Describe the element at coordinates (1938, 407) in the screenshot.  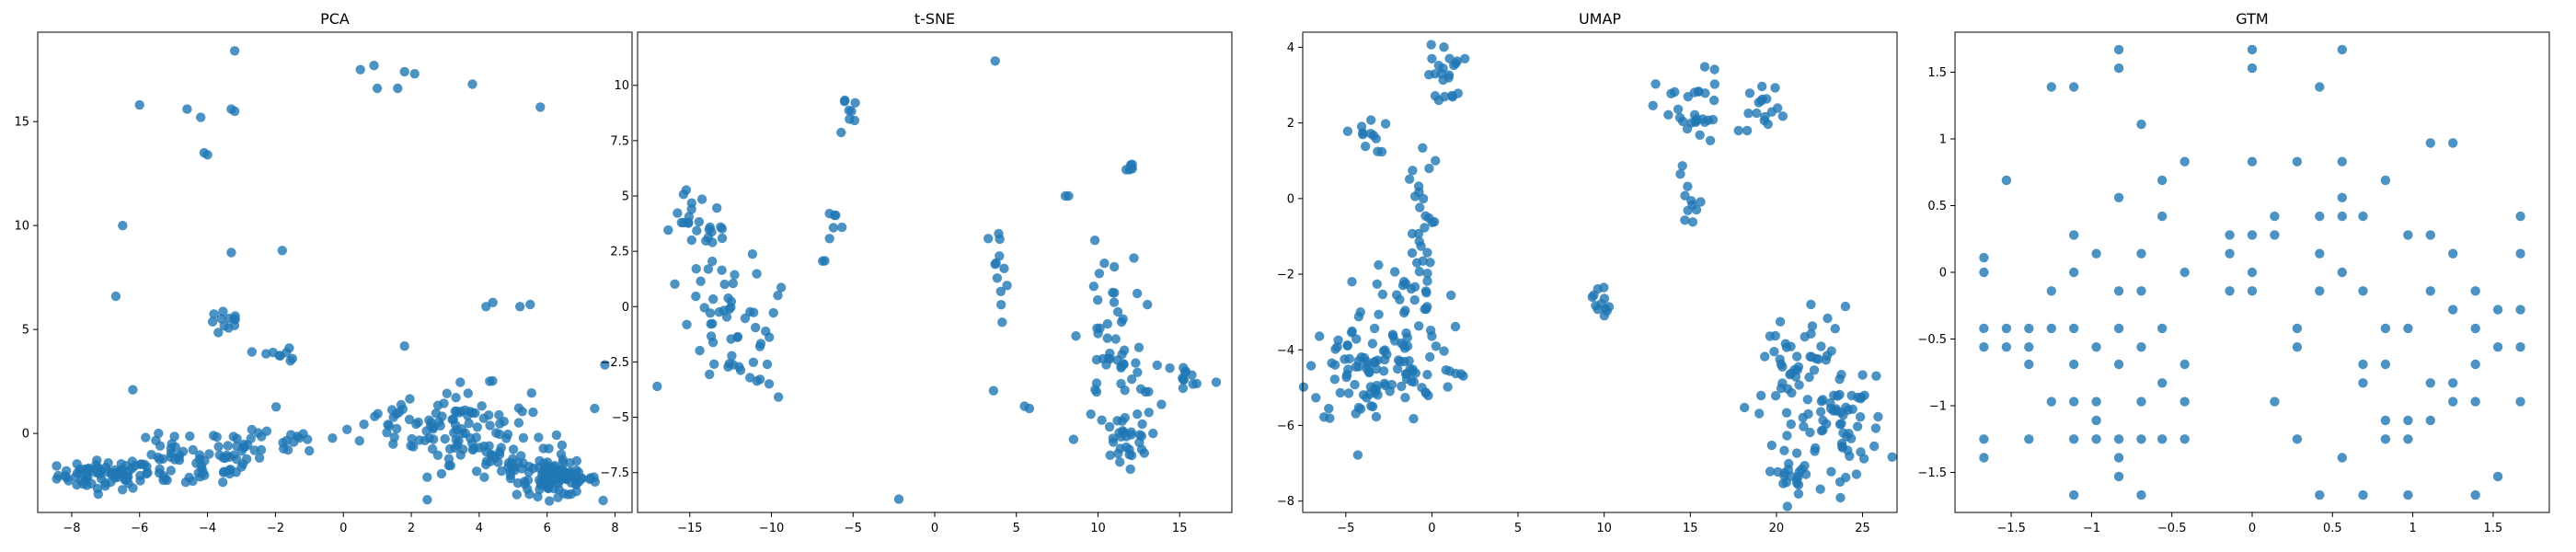
I see `y-tick-label: −1` at that location.